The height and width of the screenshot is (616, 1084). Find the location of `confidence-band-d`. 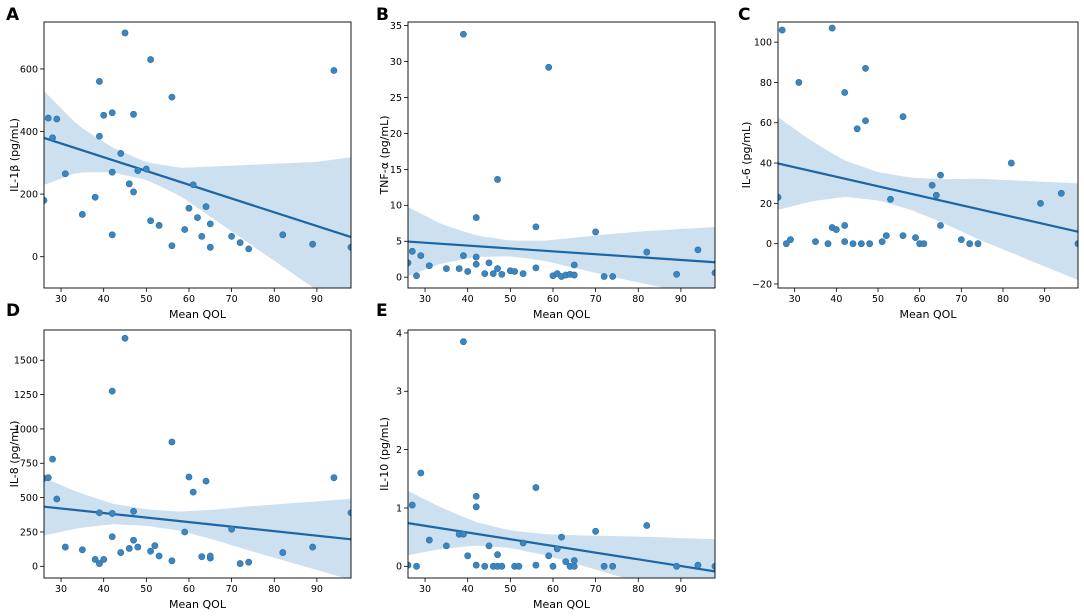

confidence-band-d is located at coordinates (197, 527).